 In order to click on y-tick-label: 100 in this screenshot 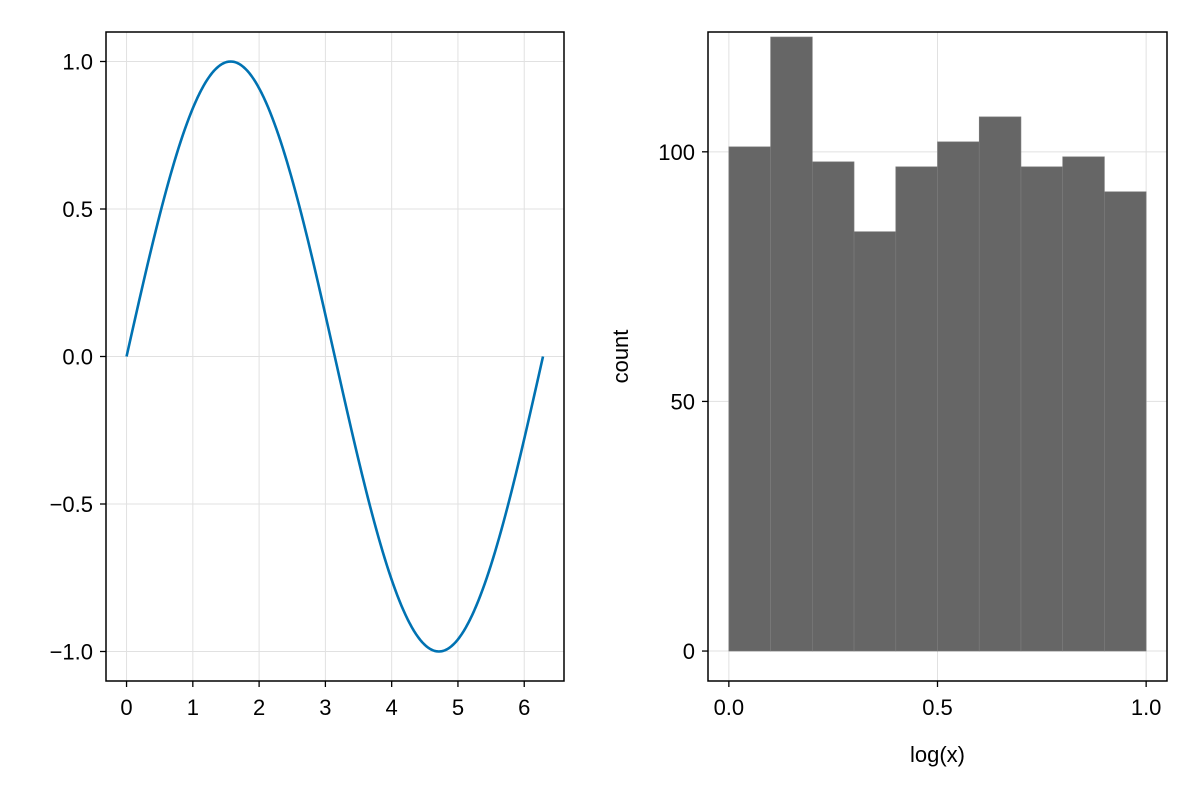, I will do `click(676, 152)`.